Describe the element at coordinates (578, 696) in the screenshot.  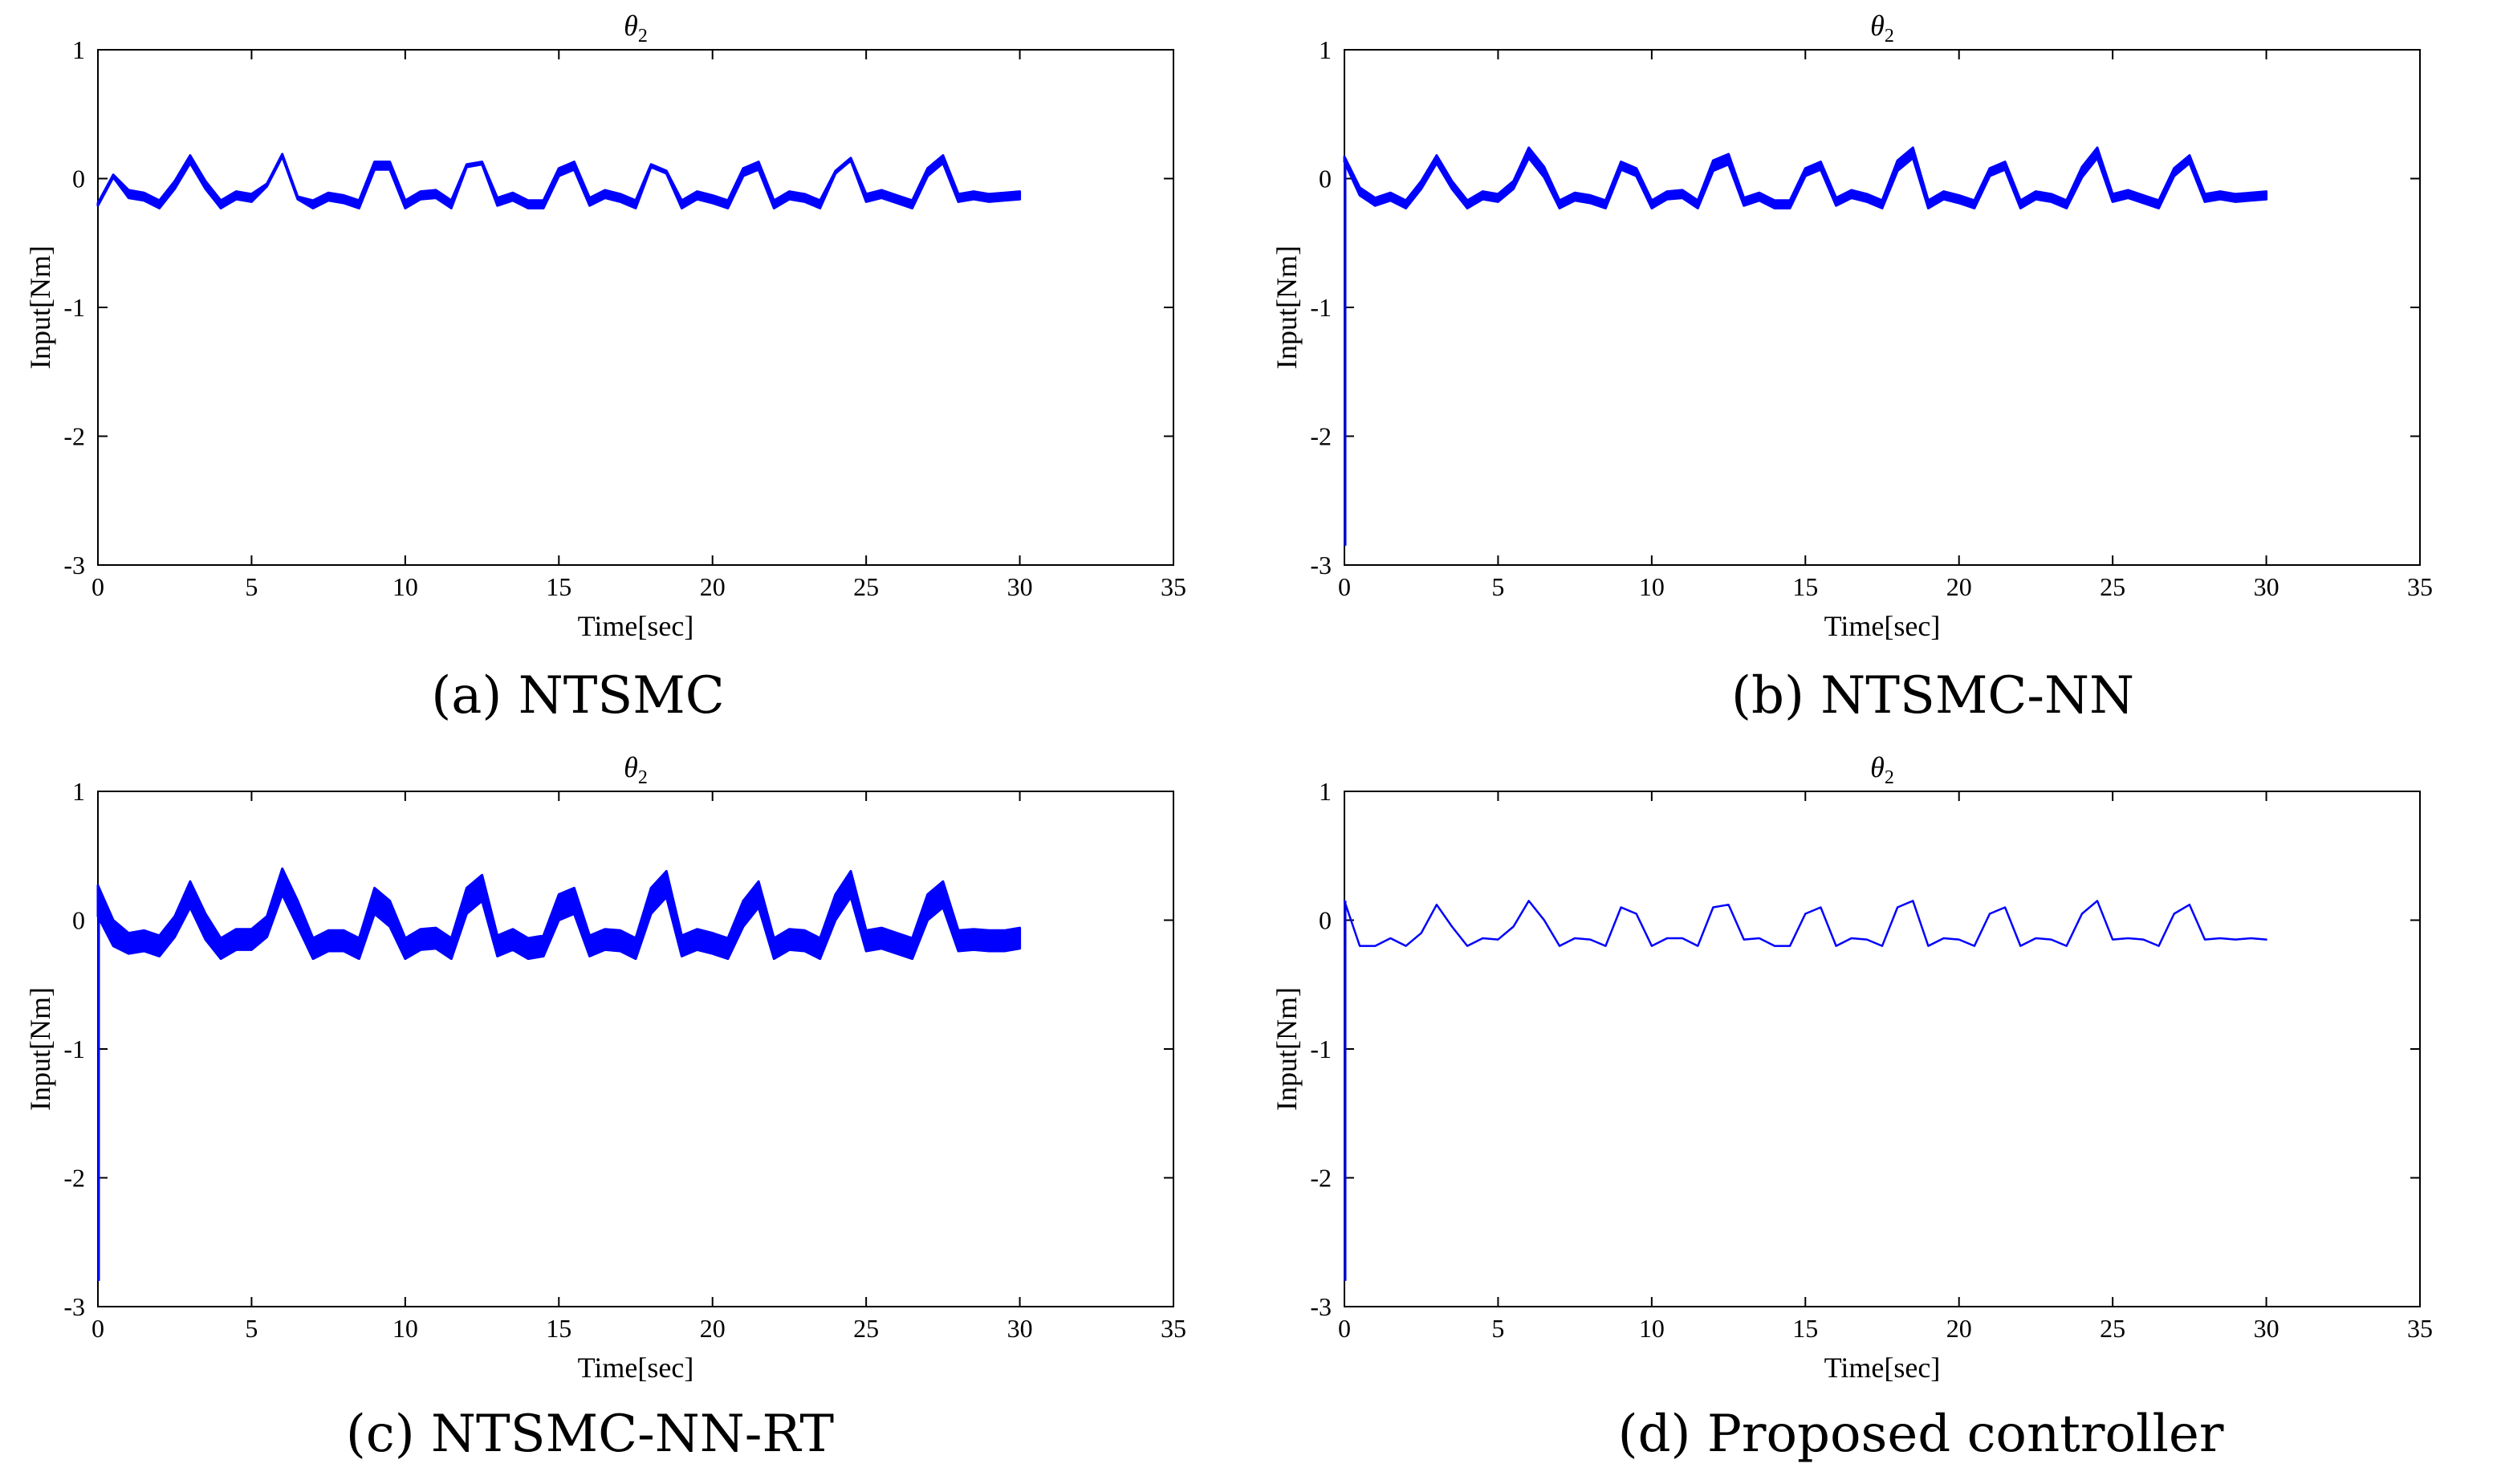
I see `caption-a: (a) NTSMC` at that location.